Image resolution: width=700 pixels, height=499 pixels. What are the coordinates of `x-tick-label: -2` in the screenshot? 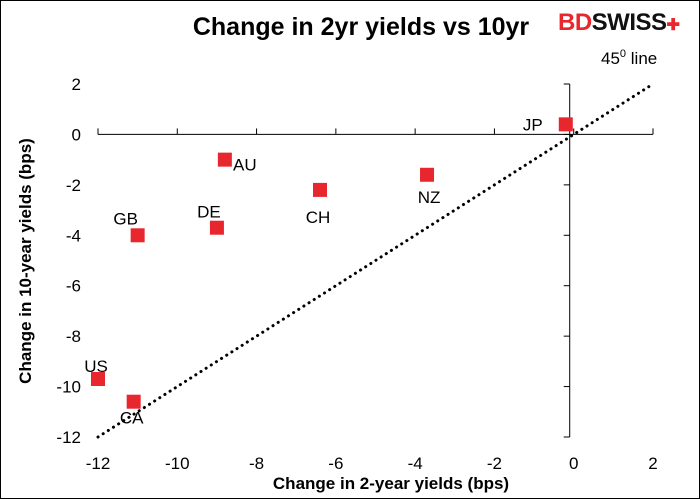 It's located at (494, 463).